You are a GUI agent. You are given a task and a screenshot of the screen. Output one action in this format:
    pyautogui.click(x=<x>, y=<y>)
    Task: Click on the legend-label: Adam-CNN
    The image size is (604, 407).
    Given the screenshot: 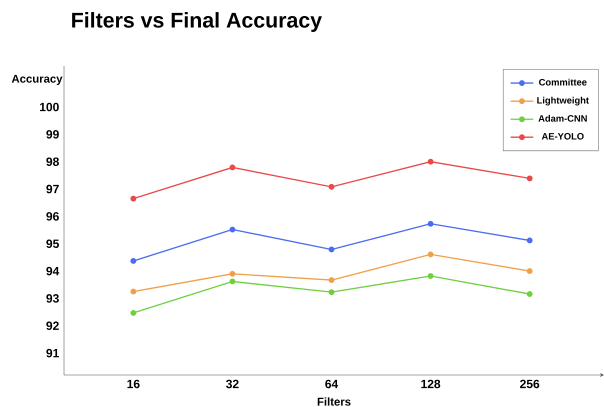 What is the action you would take?
    pyautogui.click(x=562, y=118)
    